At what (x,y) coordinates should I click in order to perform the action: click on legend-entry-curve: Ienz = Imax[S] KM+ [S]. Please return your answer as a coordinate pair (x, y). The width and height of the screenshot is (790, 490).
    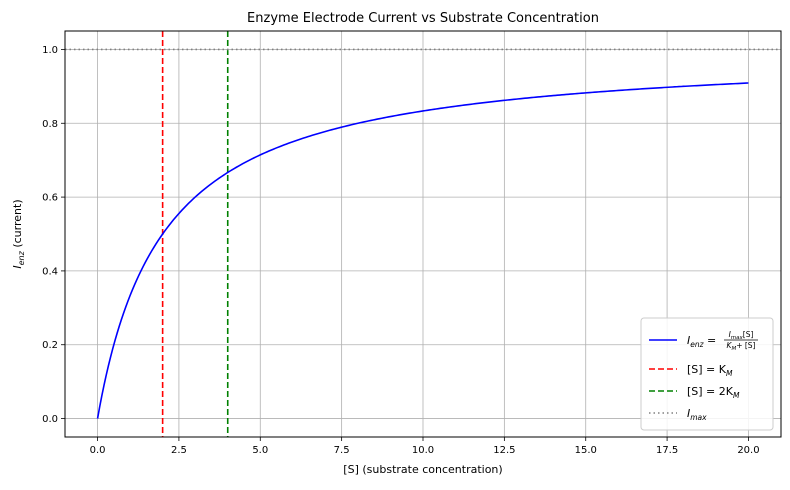
    Looking at the image, I should click on (703, 341).